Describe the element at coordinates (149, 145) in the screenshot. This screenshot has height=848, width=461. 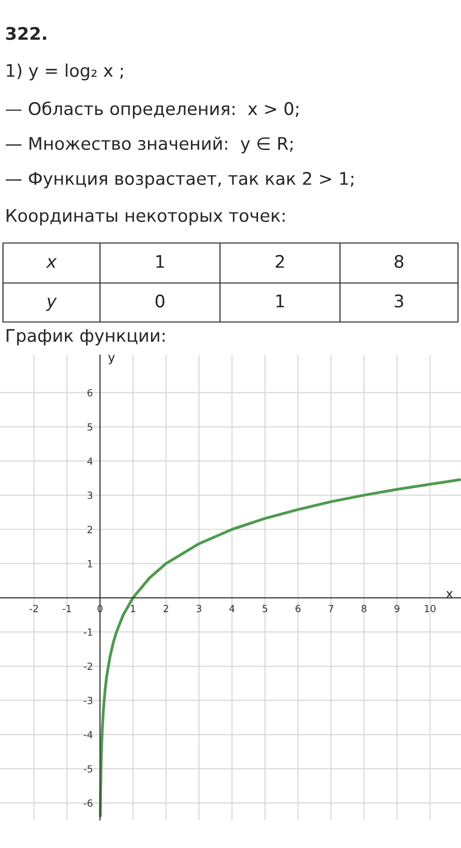
I see `text: — Множество значений: y ∈ R;` at that location.